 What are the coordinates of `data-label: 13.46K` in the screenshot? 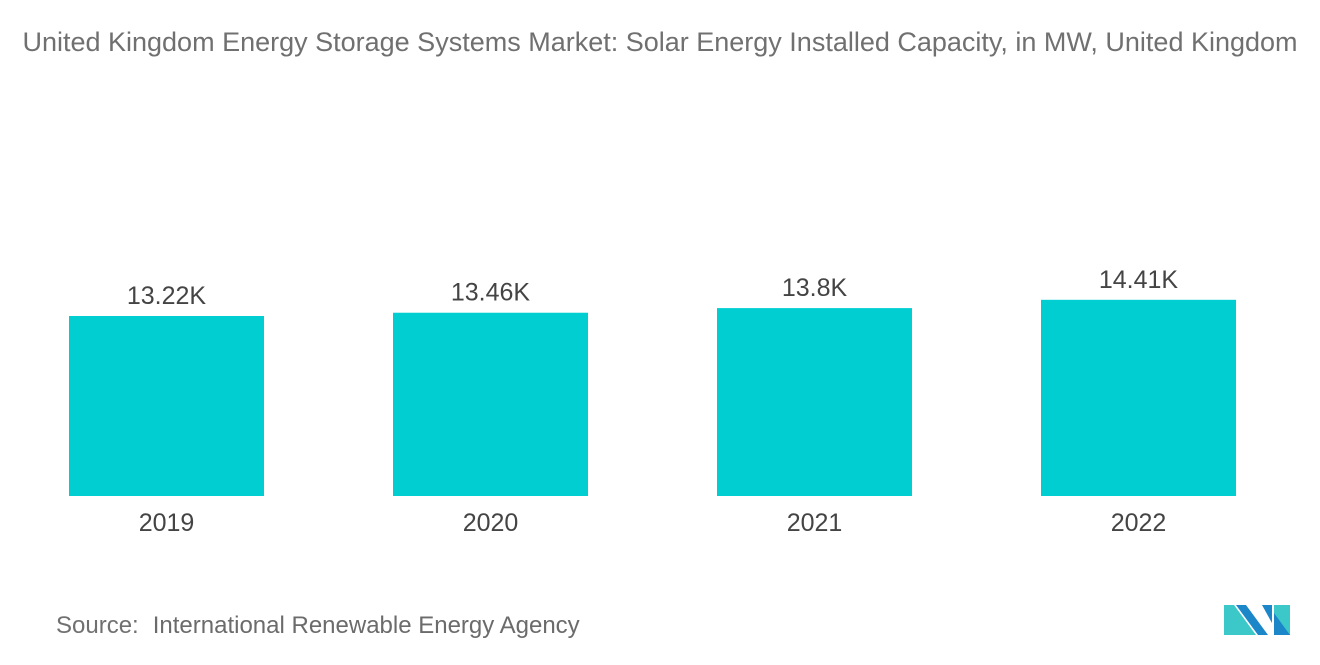 It's located at (491, 293).